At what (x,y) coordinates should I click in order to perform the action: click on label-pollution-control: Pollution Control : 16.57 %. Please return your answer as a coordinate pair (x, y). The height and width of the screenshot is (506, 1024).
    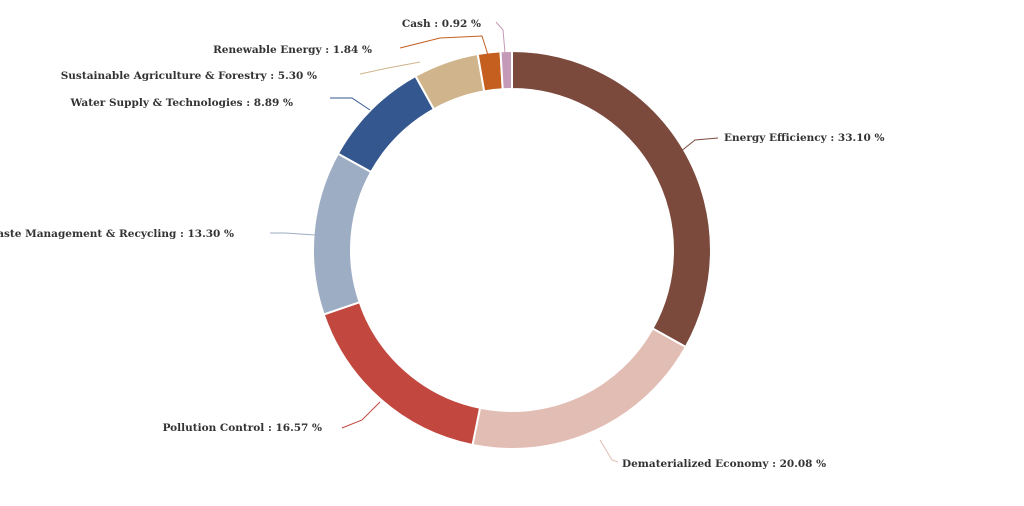
    Looking at the image, I should click on (242, 428).